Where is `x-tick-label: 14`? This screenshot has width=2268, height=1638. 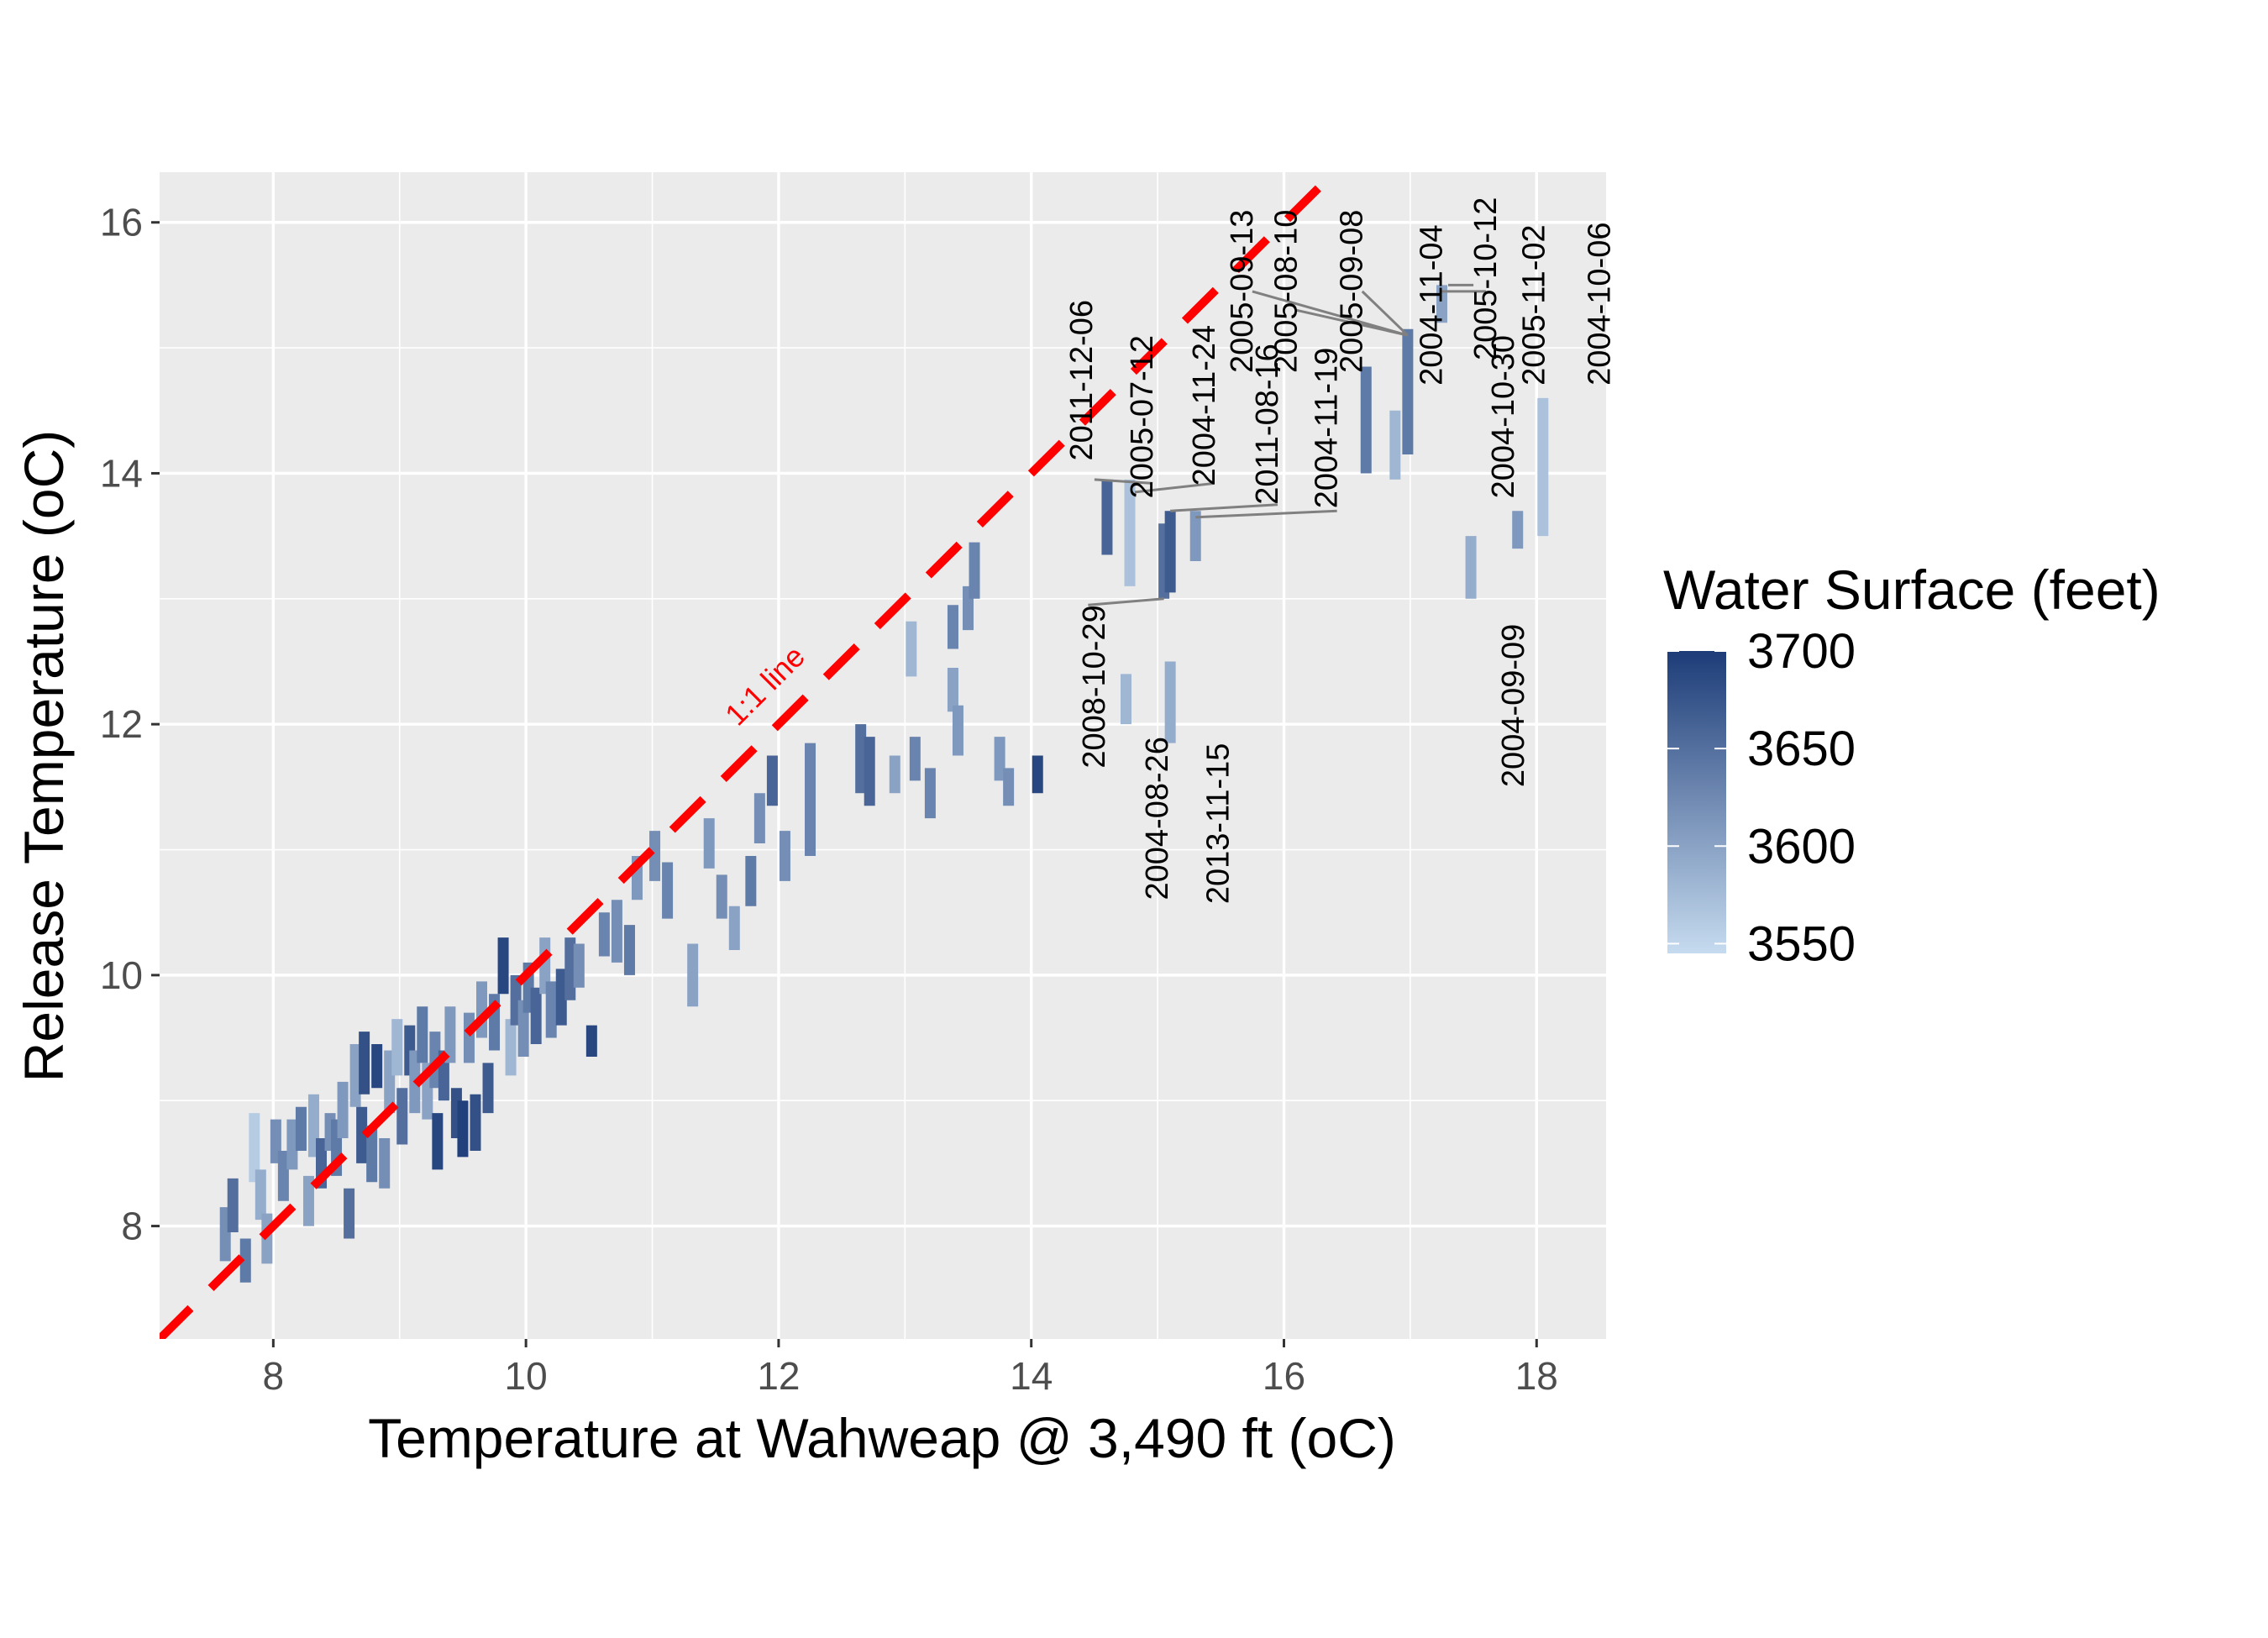 x-tick-label: 14 is located at coordinates (1031, 1376).